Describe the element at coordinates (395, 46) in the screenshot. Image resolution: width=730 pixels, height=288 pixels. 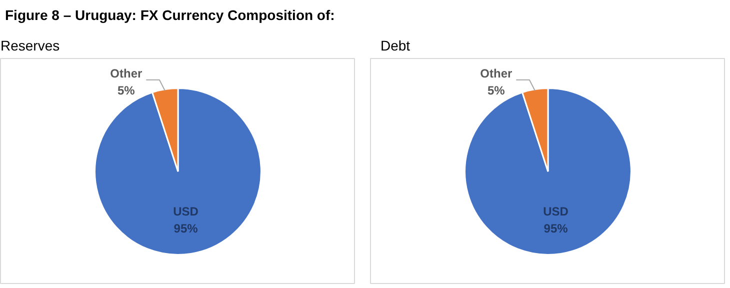
I see `chart-subtitle: Debt` at that location.